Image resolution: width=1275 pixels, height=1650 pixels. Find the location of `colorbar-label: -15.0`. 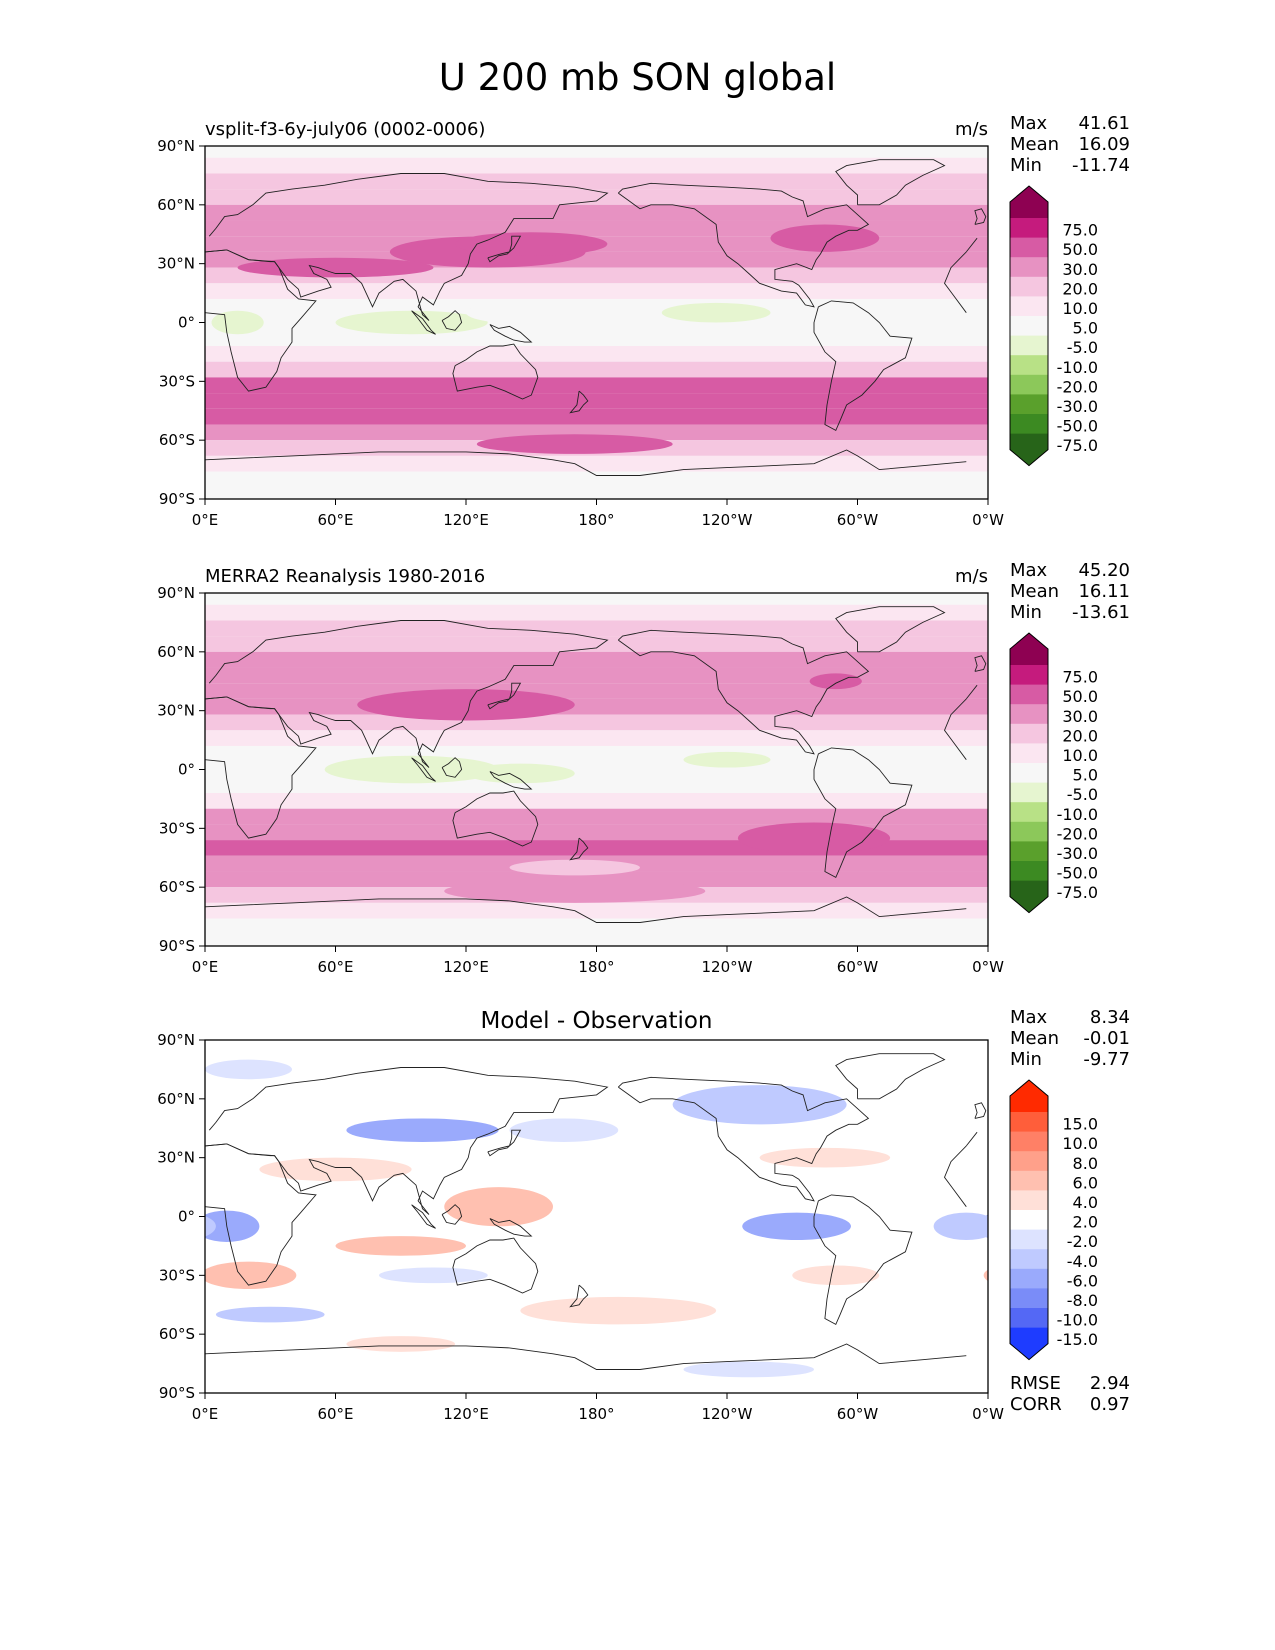

colorbar-label: -15.0 is located at coordinates (1077, 1339).